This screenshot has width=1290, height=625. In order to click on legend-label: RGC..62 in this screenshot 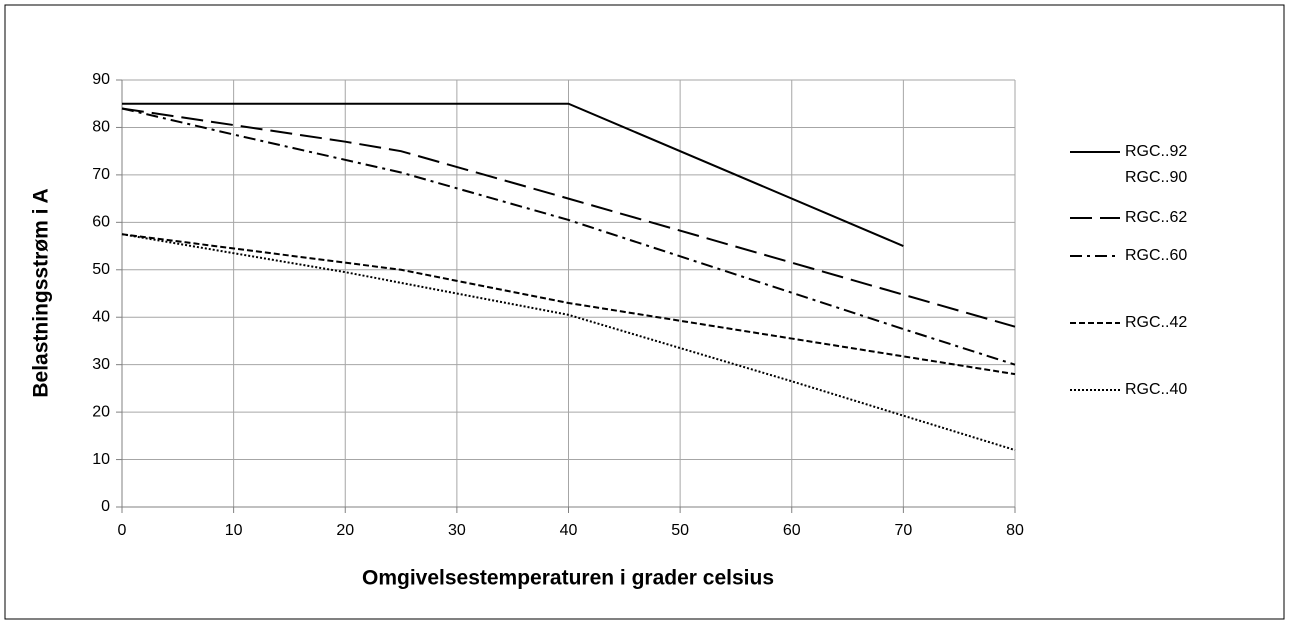, I will do `click(1156, 217)`.